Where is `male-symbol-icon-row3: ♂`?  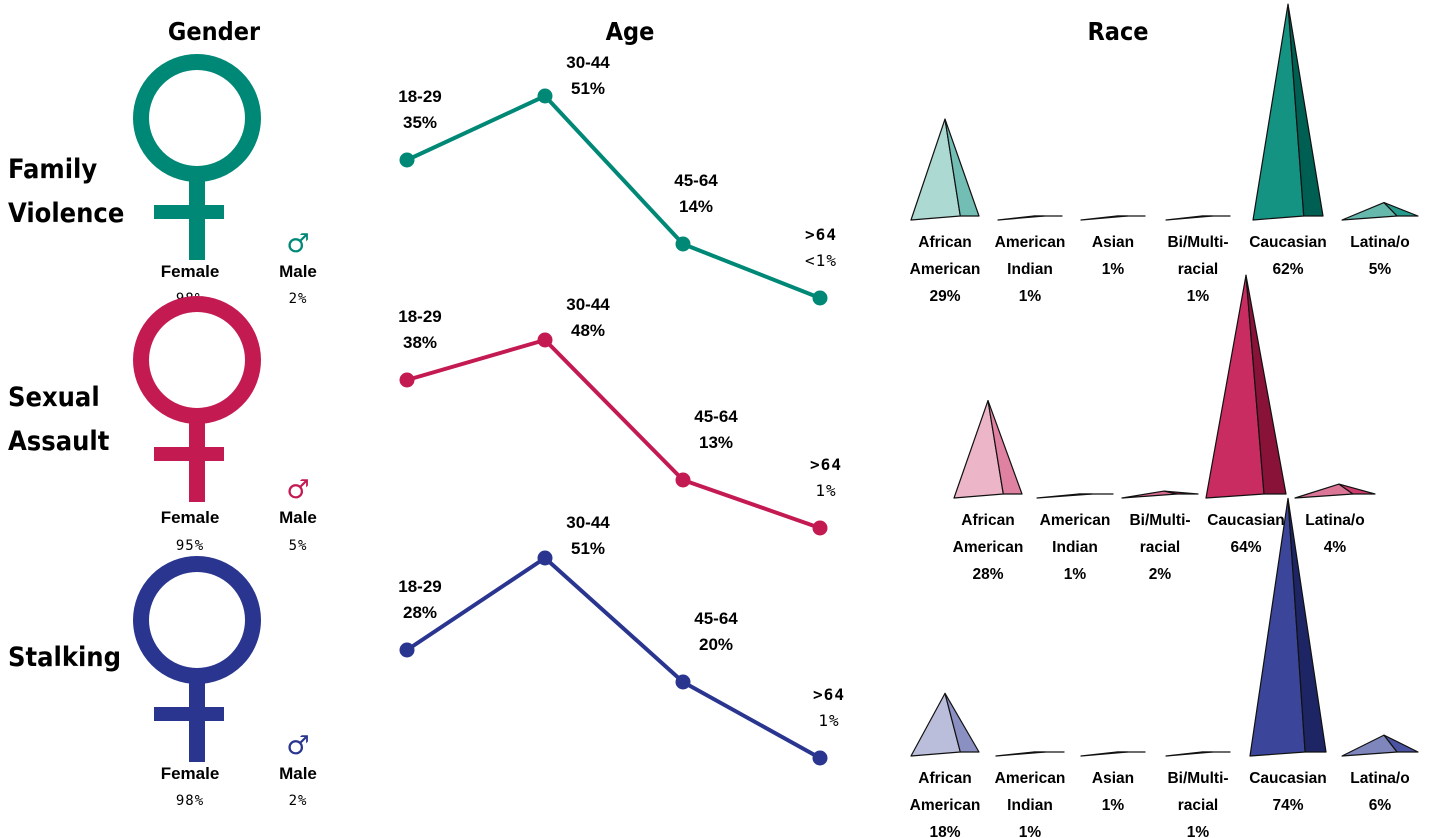
male-symbol-icon-row3: ♂ is located at coordinates (297, 746).